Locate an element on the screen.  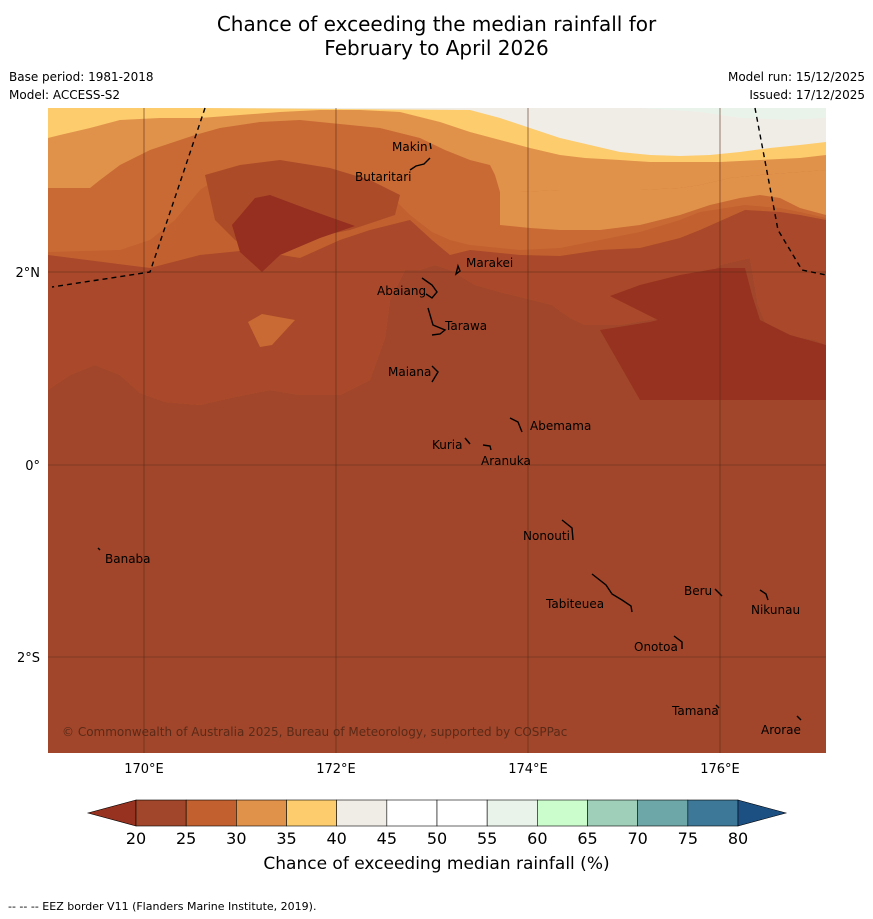
colorbar-tick-label: 35 is located at coordinates (286, 838).